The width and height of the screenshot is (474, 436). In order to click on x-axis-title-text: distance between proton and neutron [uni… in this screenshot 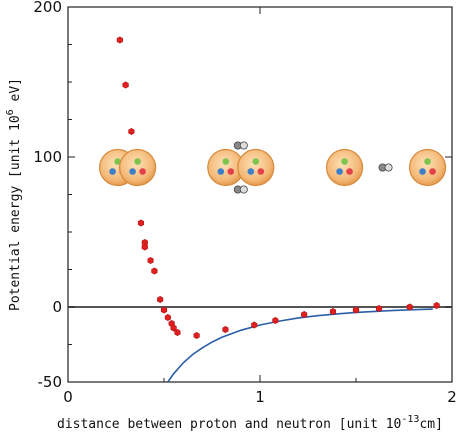, I will do `click(229, 424)`.